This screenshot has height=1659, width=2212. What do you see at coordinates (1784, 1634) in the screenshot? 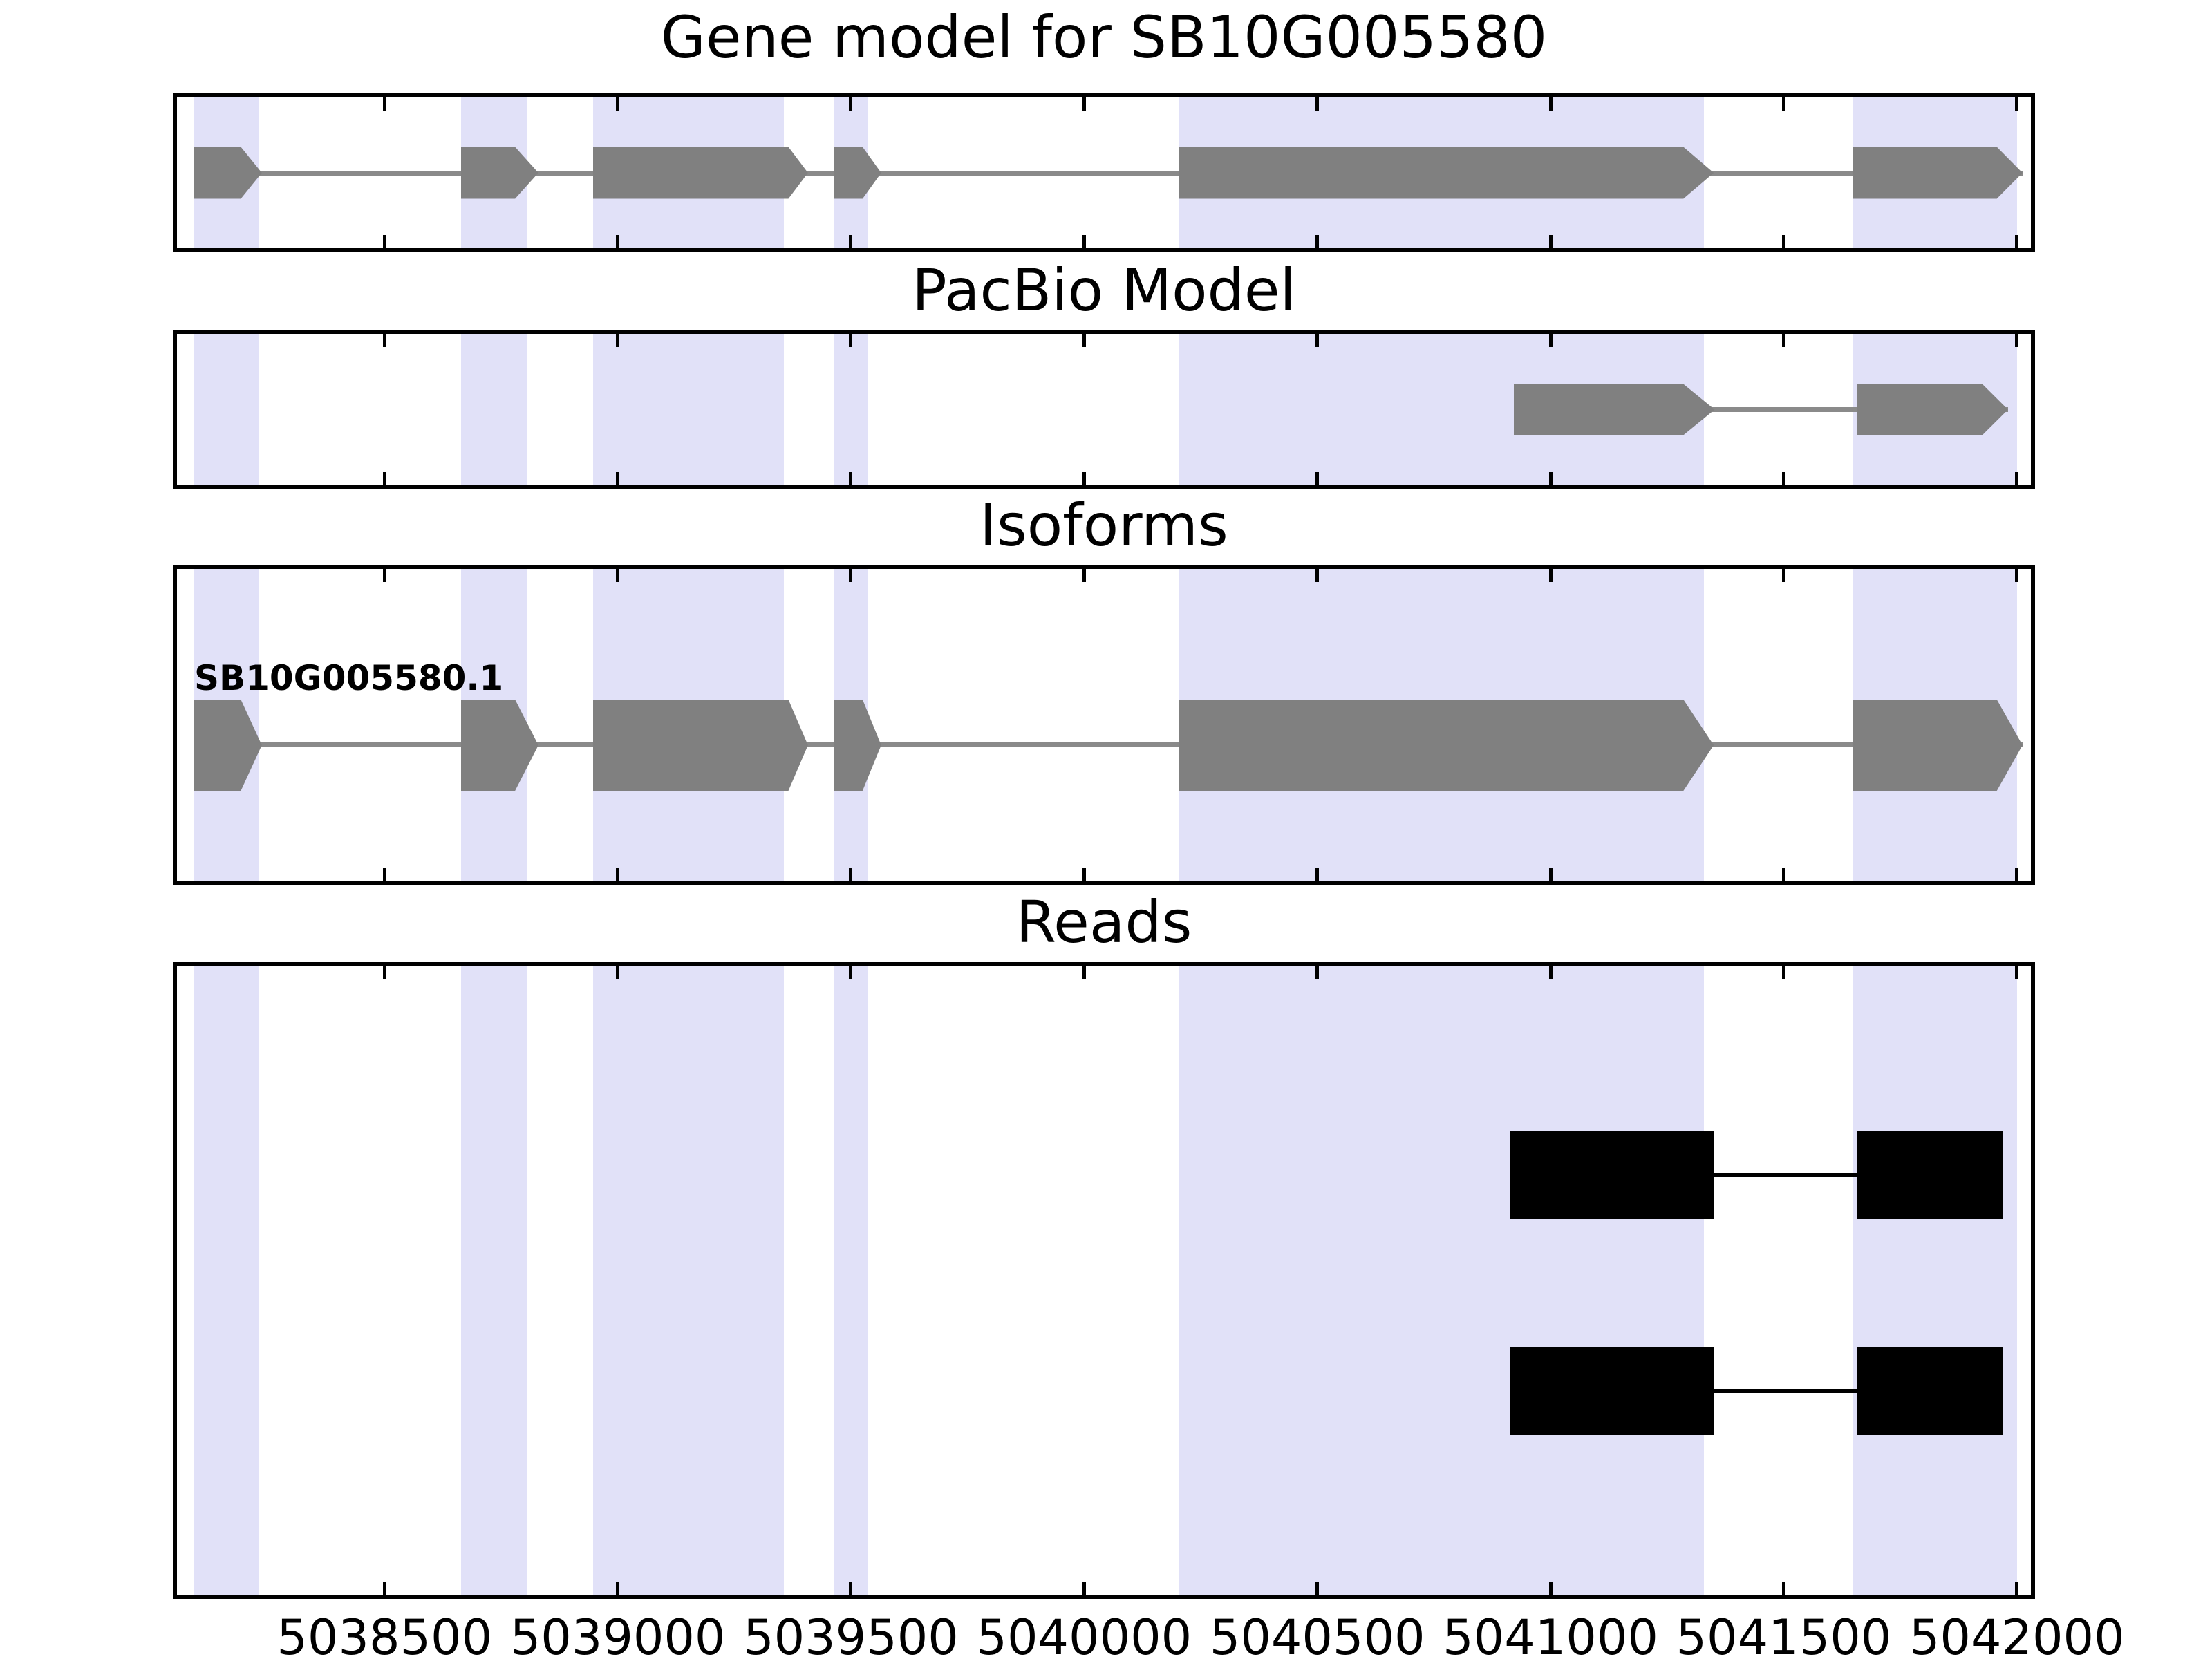
I see `x-axis-tick-label: 5041500` at bounding box center [1784, 1634].